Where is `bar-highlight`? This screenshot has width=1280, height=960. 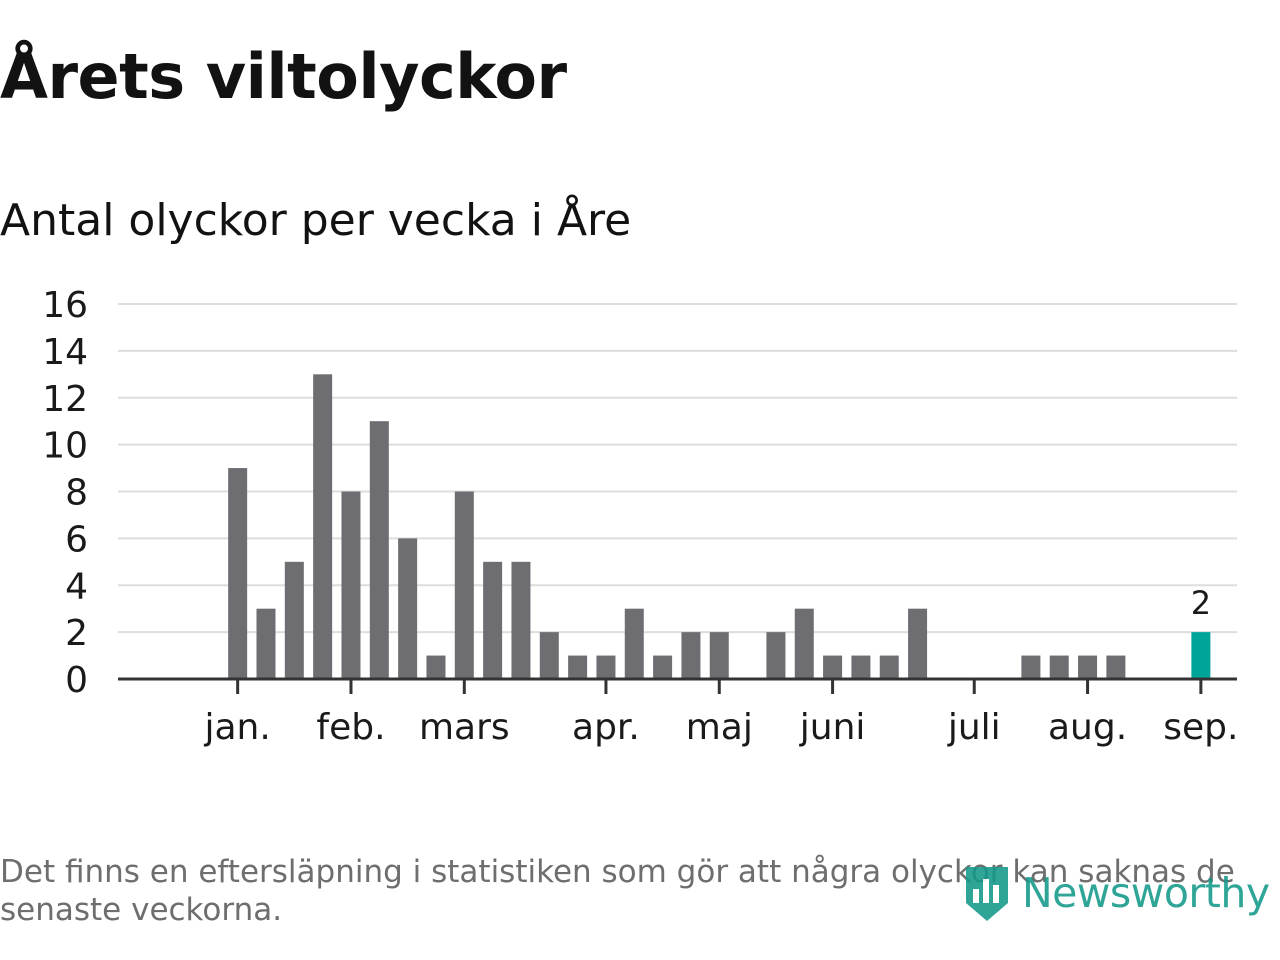
bar-highlight is located at coordinates (1201, 655).